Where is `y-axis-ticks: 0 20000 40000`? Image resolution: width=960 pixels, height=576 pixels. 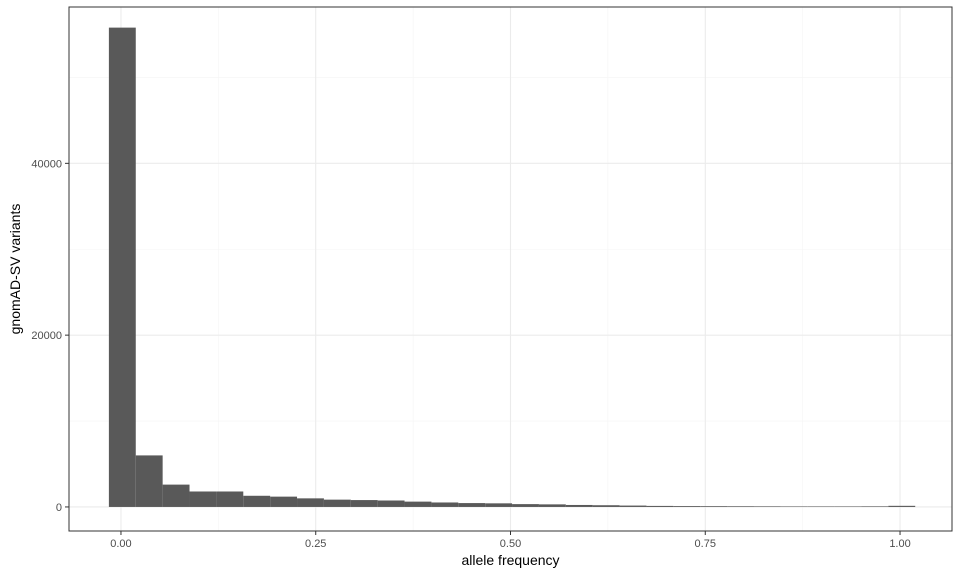
y-axis-ticks: 0 20000 40000 is located at coordinates (50, 336).